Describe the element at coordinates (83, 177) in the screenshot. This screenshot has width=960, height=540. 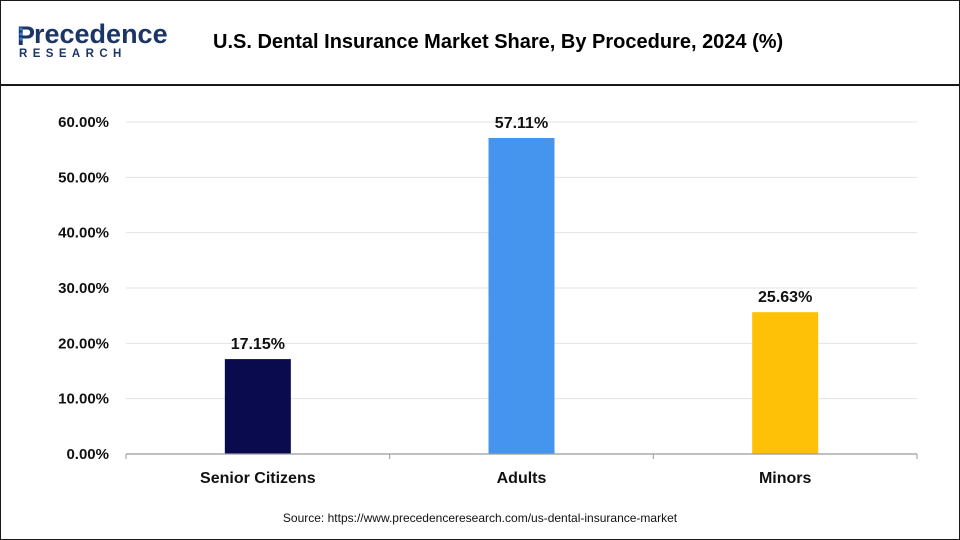
I see `y-tick-label: 50.00%` at that location.